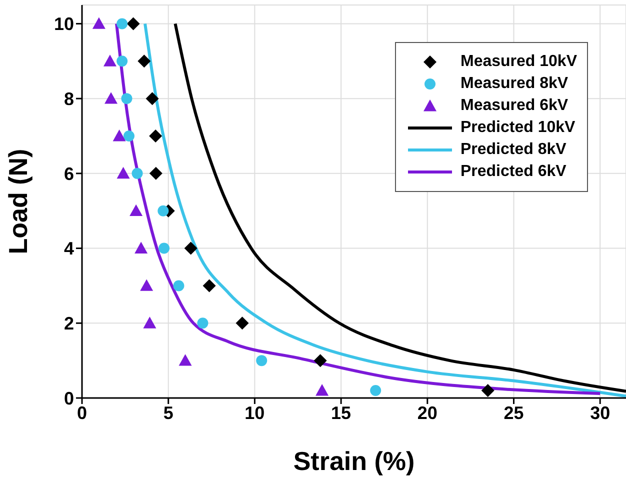  What do you see at coordinates (514, 412) in the screenshot?
I see `x-tick-label: 25` at bounding box center [514, 412].